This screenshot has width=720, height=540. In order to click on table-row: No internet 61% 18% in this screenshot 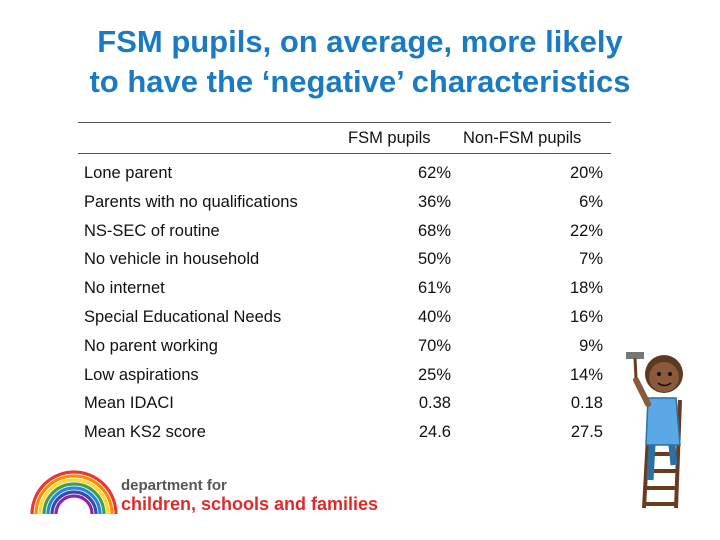, I will do `click(344, 289)`.